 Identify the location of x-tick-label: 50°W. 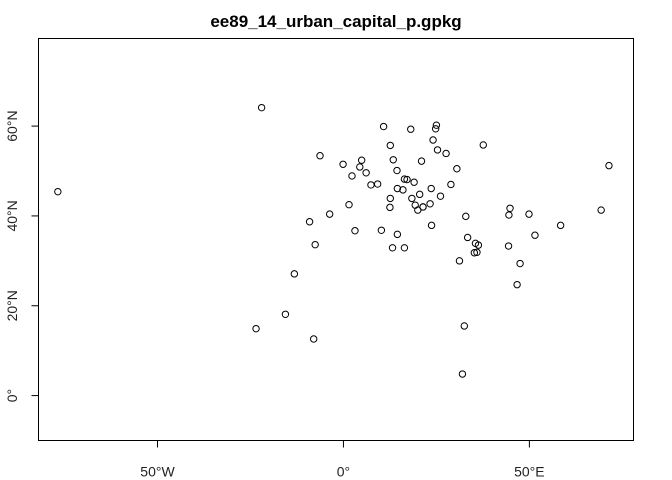
(157, 472).